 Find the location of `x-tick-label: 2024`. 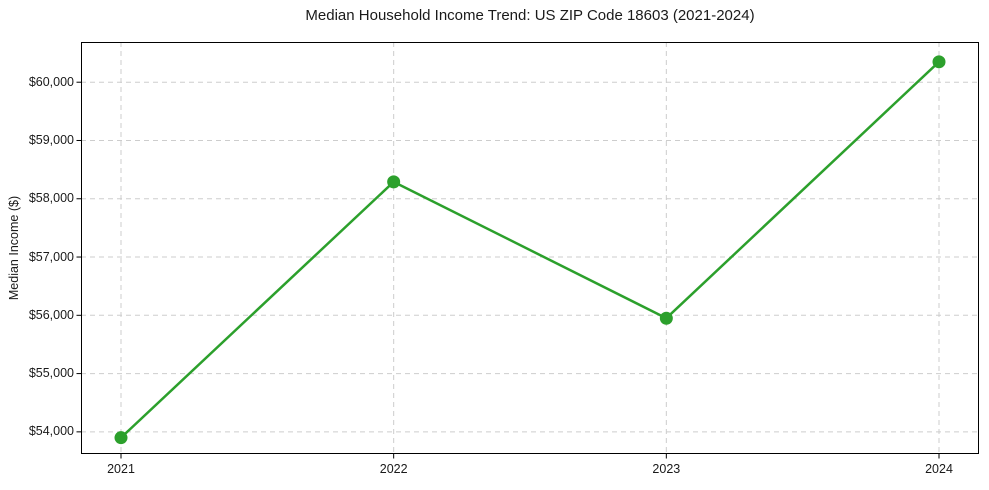

x-tick-label: 2024 is located at coordinates (939, 469).